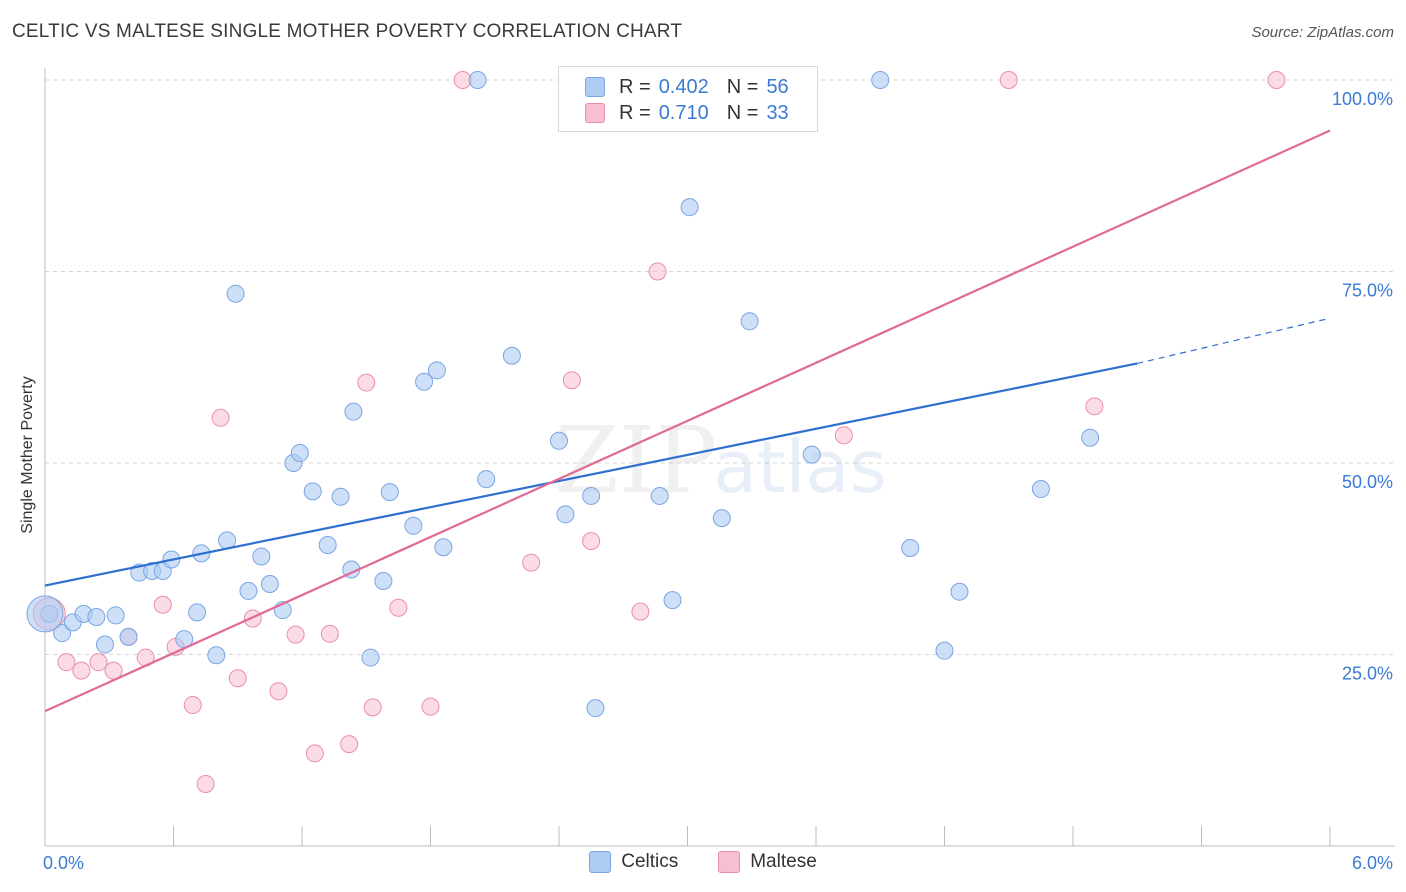 This screenshot has width=1406, height=892. What do you see at coordinates (1234, 341) in the screenshot?
I see `celtic-trend-extension` at bounding box center [1234, 341].